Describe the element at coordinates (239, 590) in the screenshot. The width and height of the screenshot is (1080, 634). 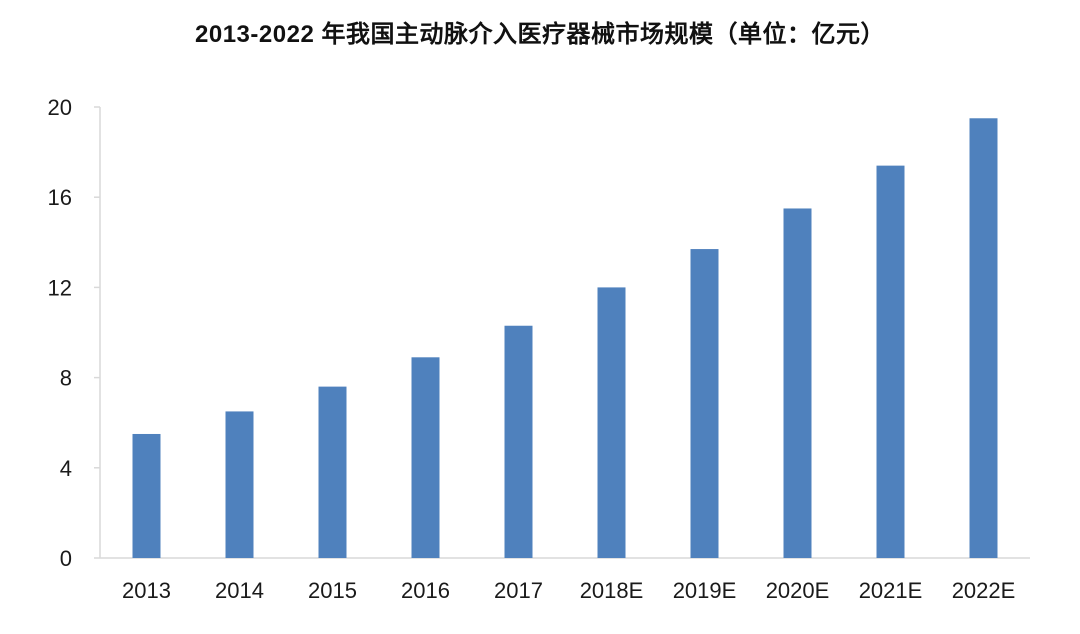
I see `x-tick-label: 2014` at that location.